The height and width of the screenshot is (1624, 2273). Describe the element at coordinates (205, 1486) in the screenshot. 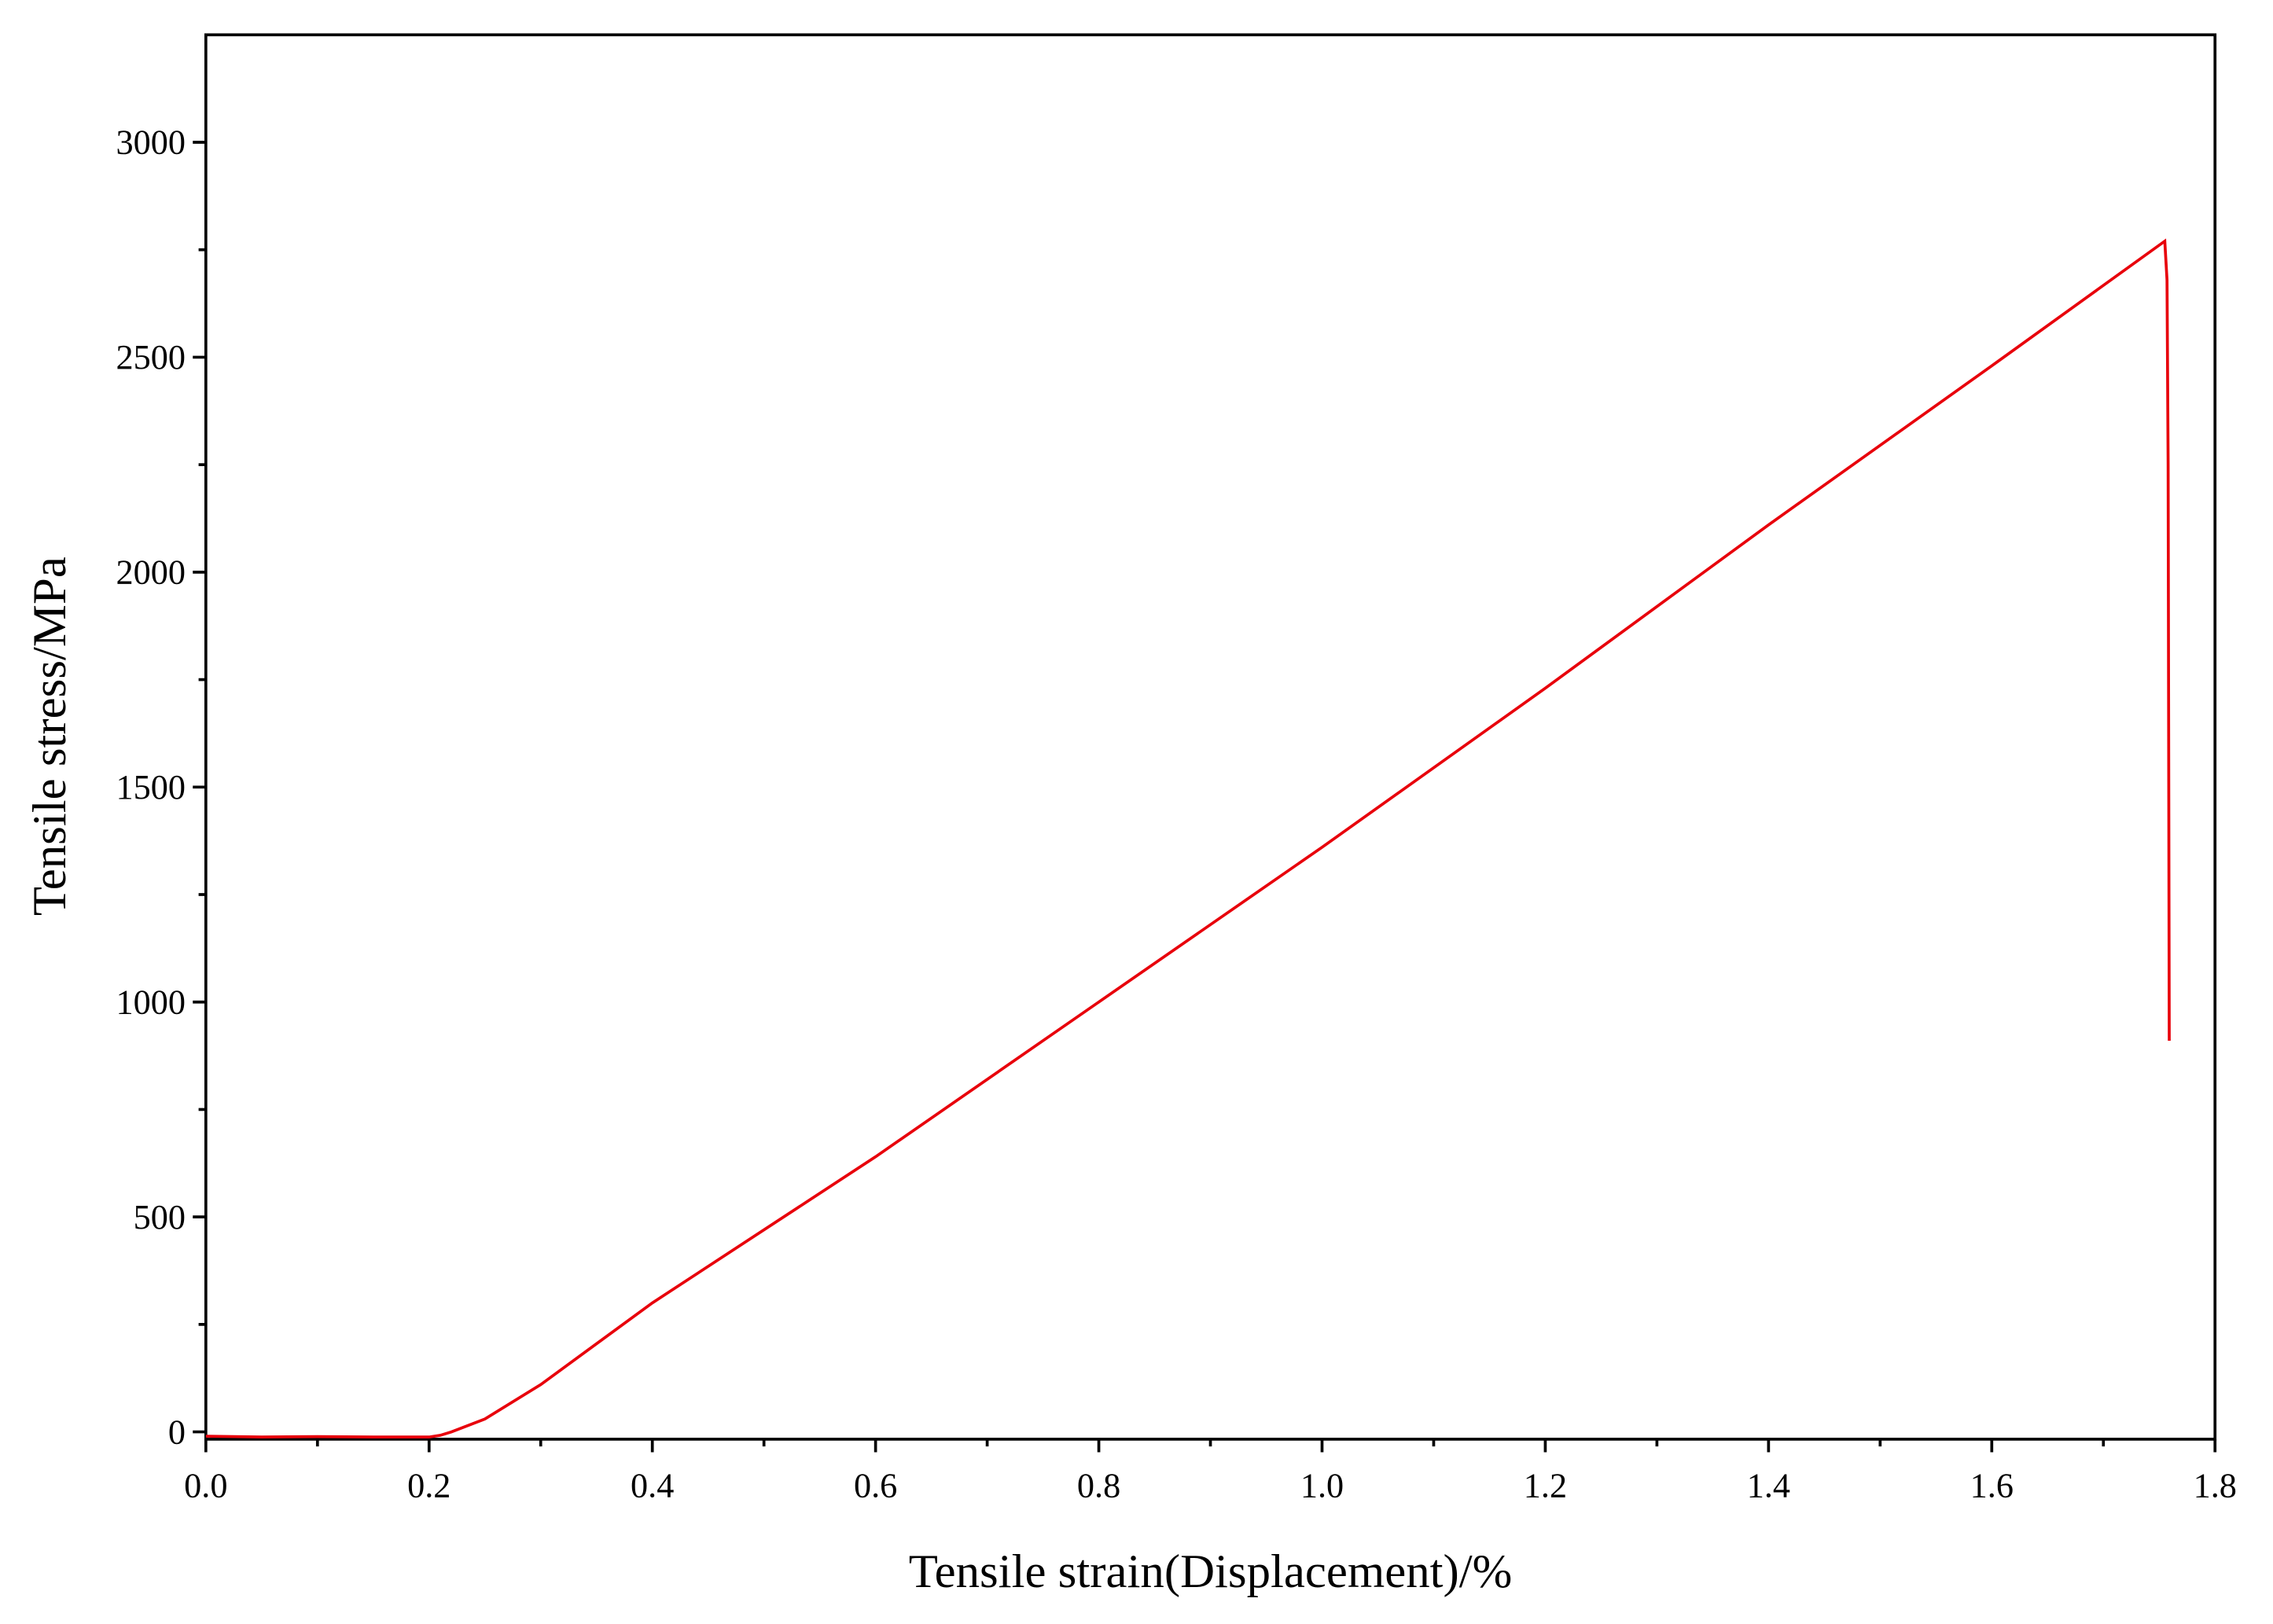

I see `x-tick-label: 0.0` at that location.